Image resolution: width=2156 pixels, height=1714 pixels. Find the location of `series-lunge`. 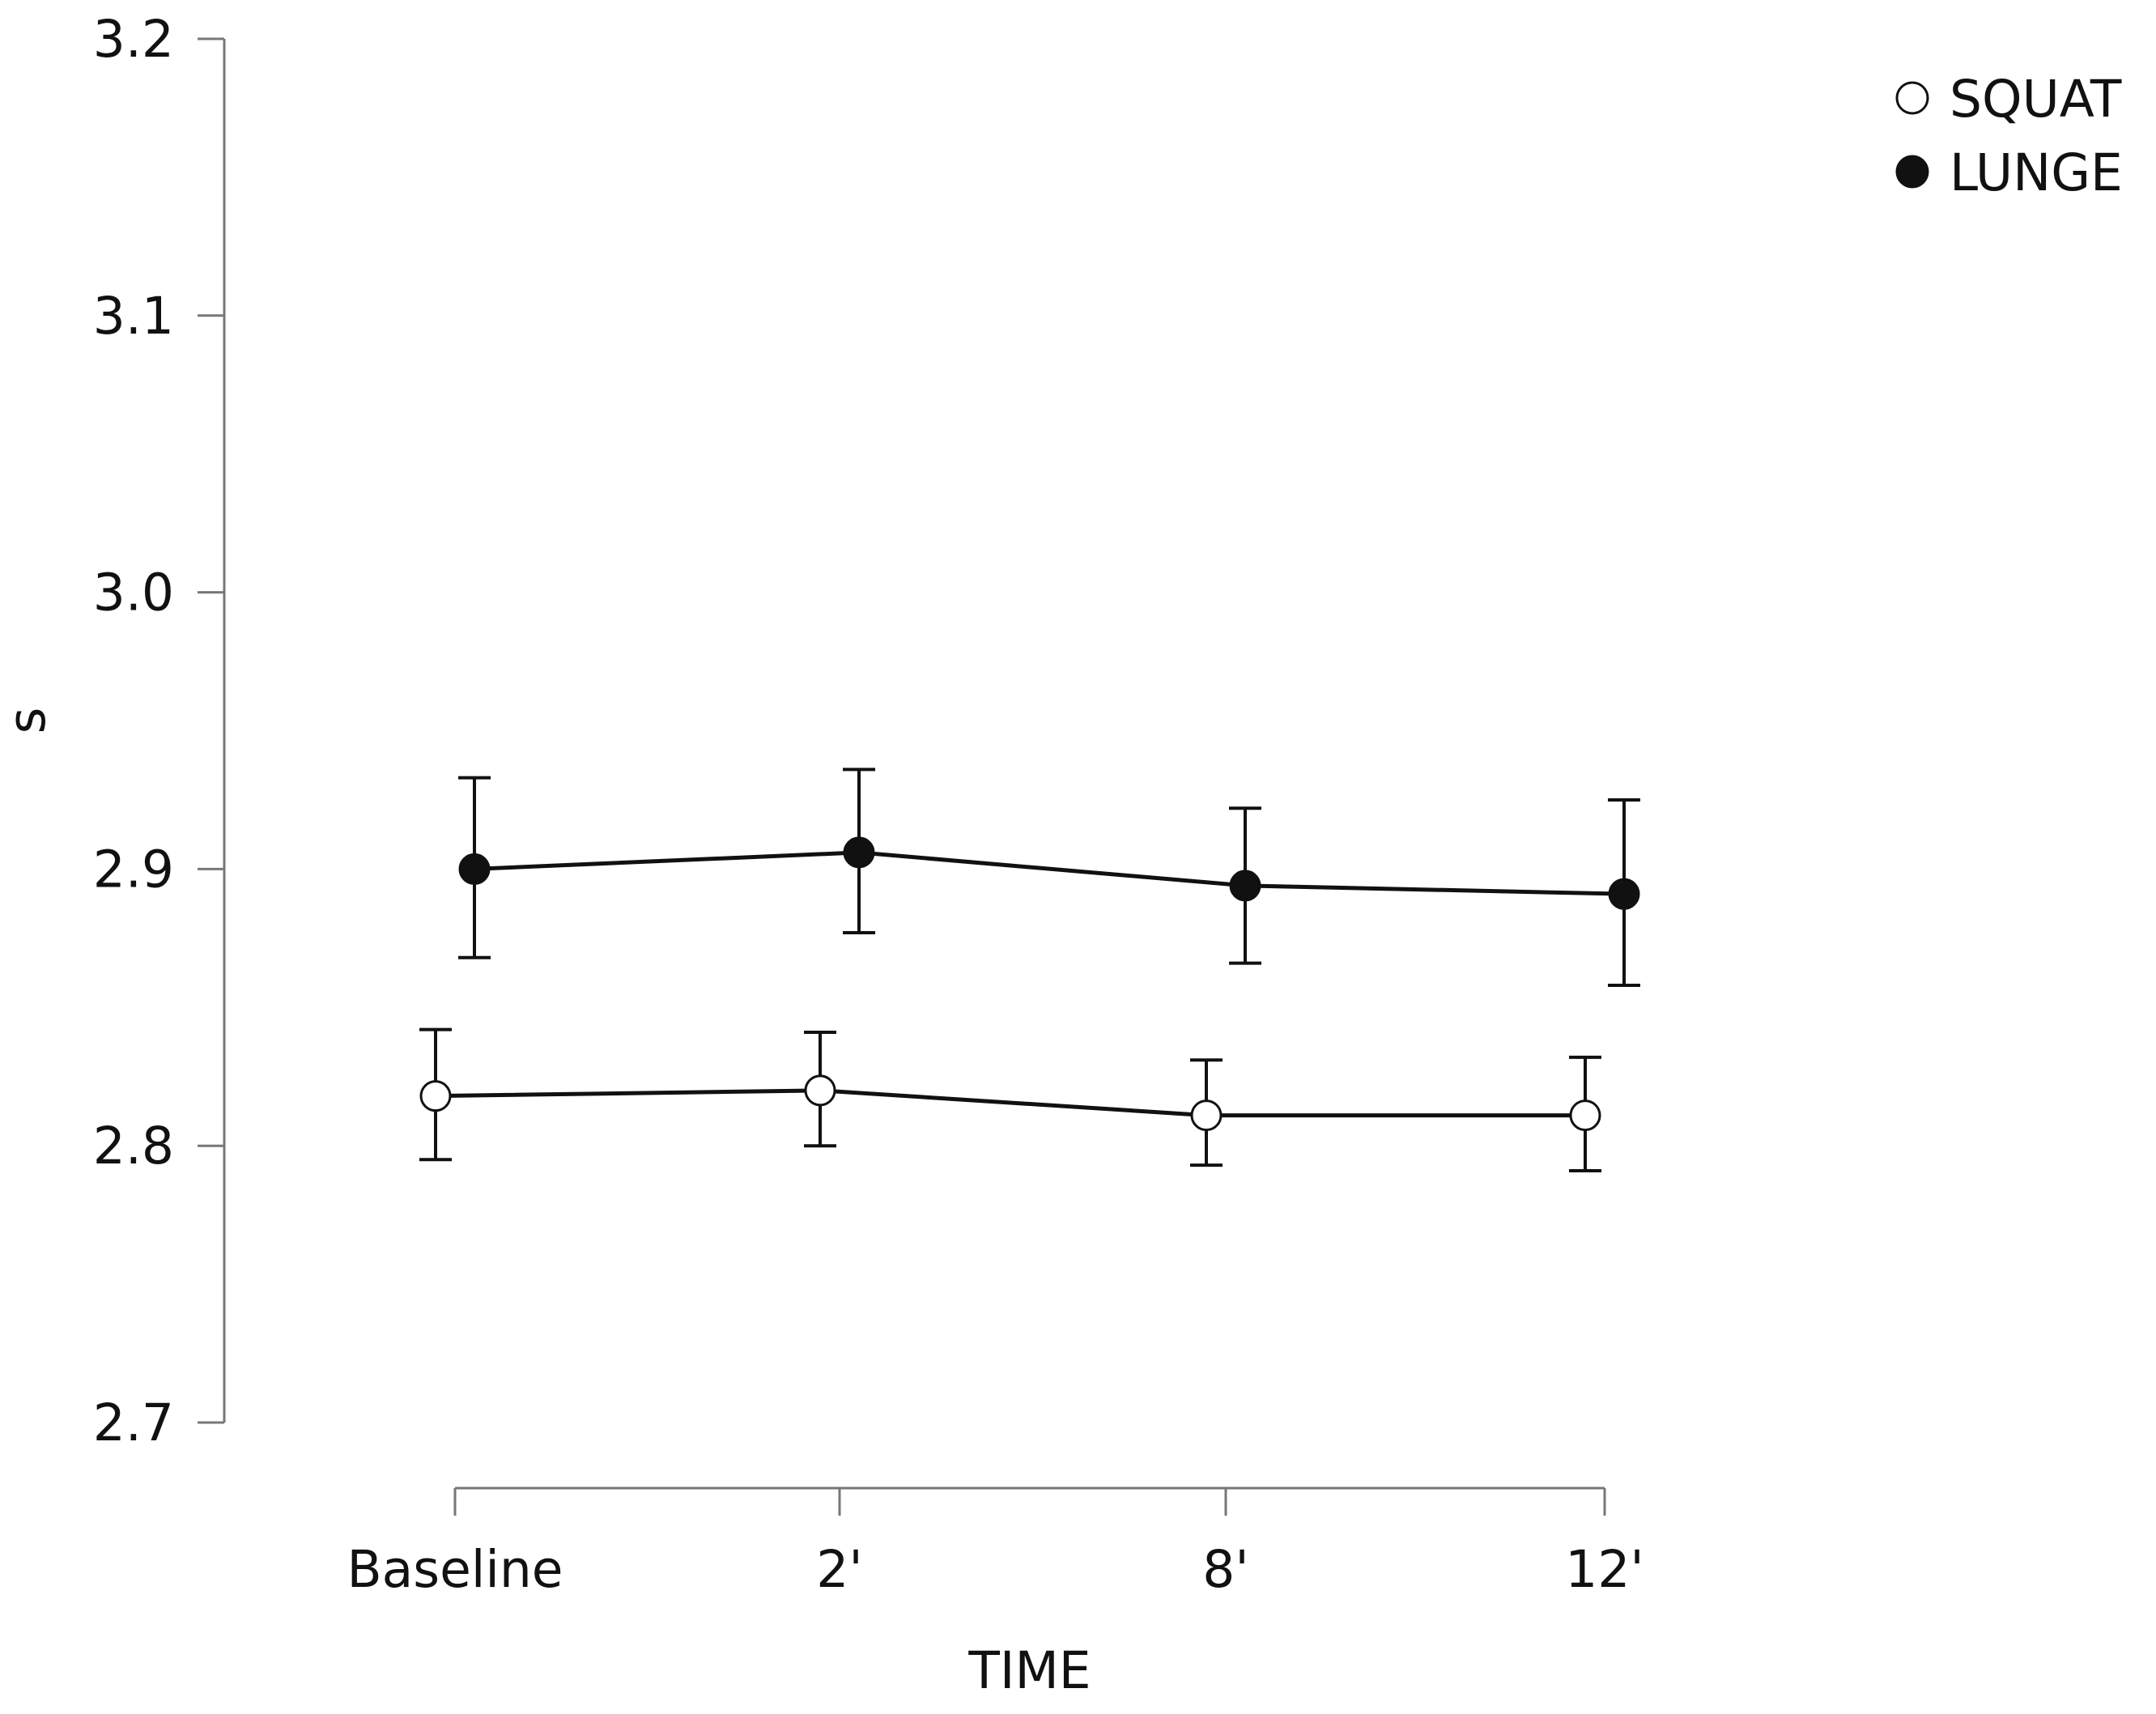

series-lunge is located at coordinates (1049, 877).